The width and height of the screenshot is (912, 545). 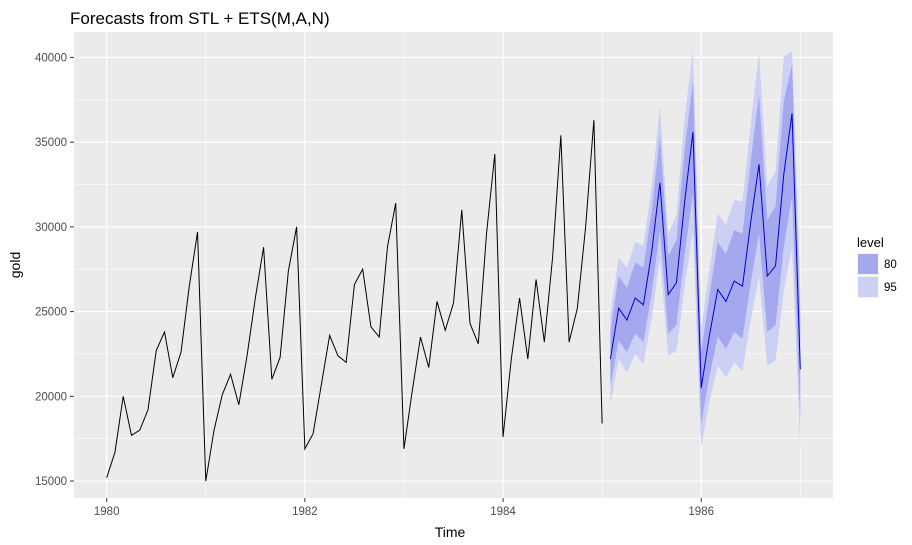 I want to click on y-tick-label: 40000, so click(x=51, y=58).